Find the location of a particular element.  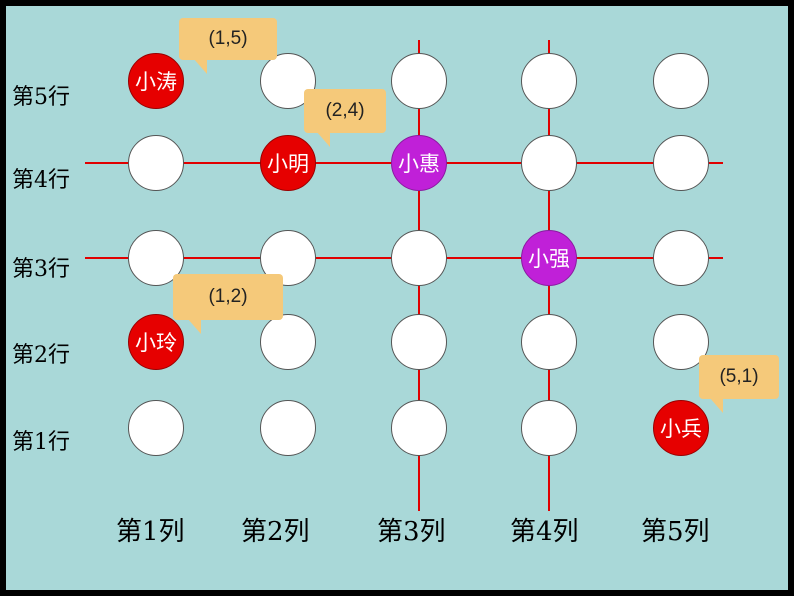

row-label-2: 第2行 is located at coordinates (41, 355).